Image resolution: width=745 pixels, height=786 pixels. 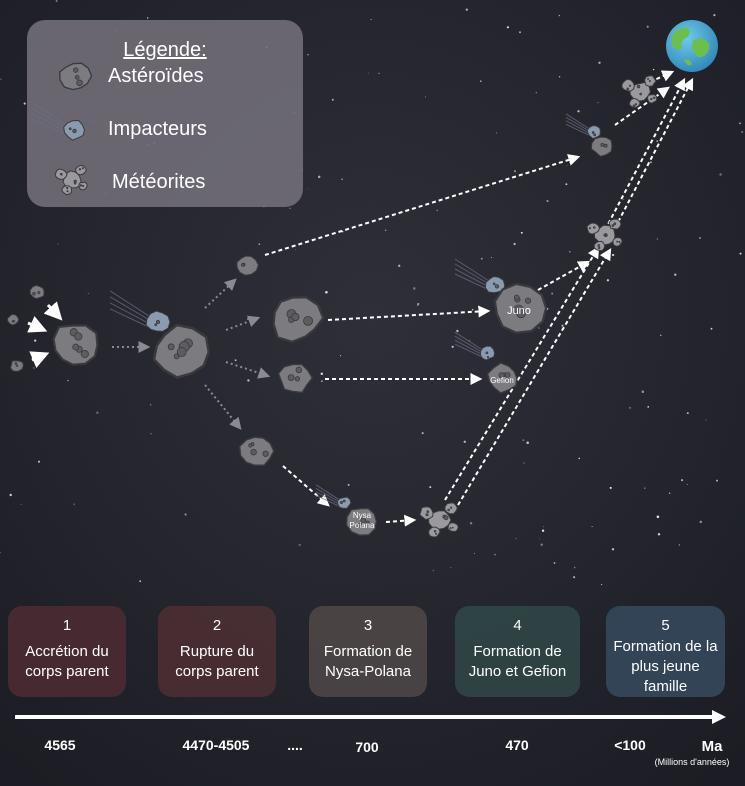 What do you see at coordinates (345, 746) in the screenshot?
I see `timeline: 4565 4470-4505.... 700 470 <100` at bounding box center [345, 746].